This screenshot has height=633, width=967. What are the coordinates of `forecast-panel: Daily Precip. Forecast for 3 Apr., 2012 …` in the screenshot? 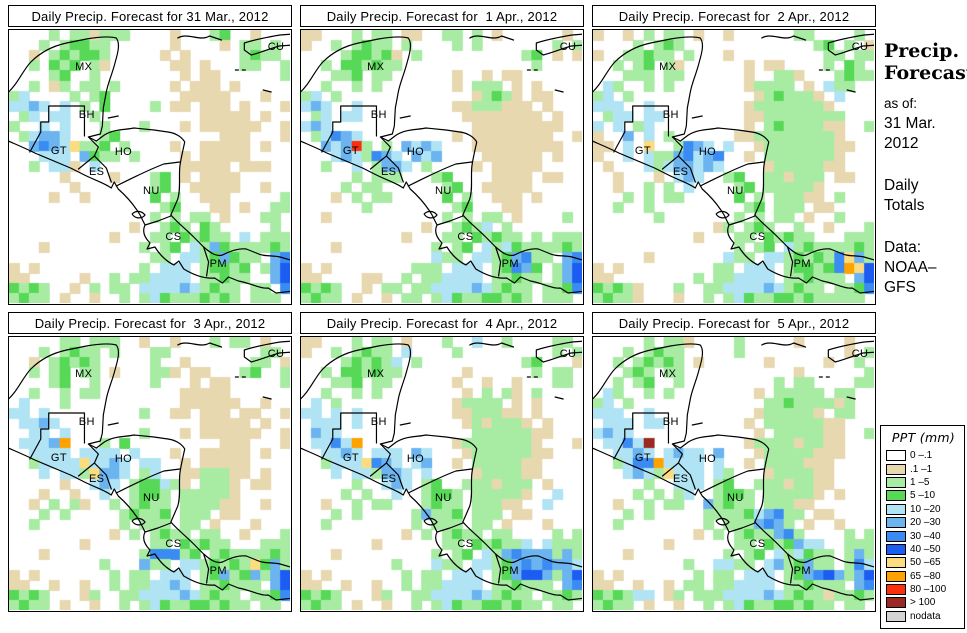 It's located at (150, 462).